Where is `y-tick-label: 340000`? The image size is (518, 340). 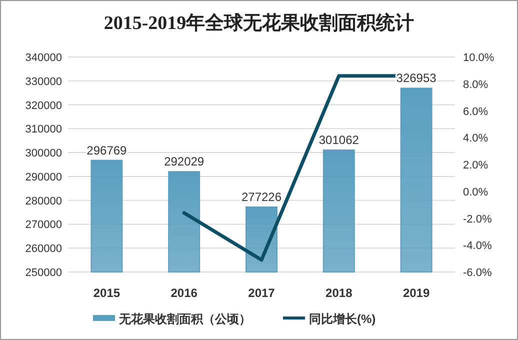
y-tick-label: 340000 is located at coordinates (43, 58).